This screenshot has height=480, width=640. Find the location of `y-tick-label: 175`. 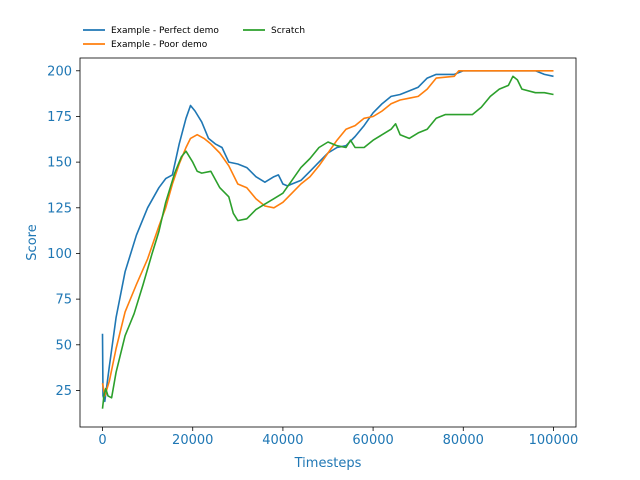

y-tick-label: 175 is located at coordinates (59, 117).